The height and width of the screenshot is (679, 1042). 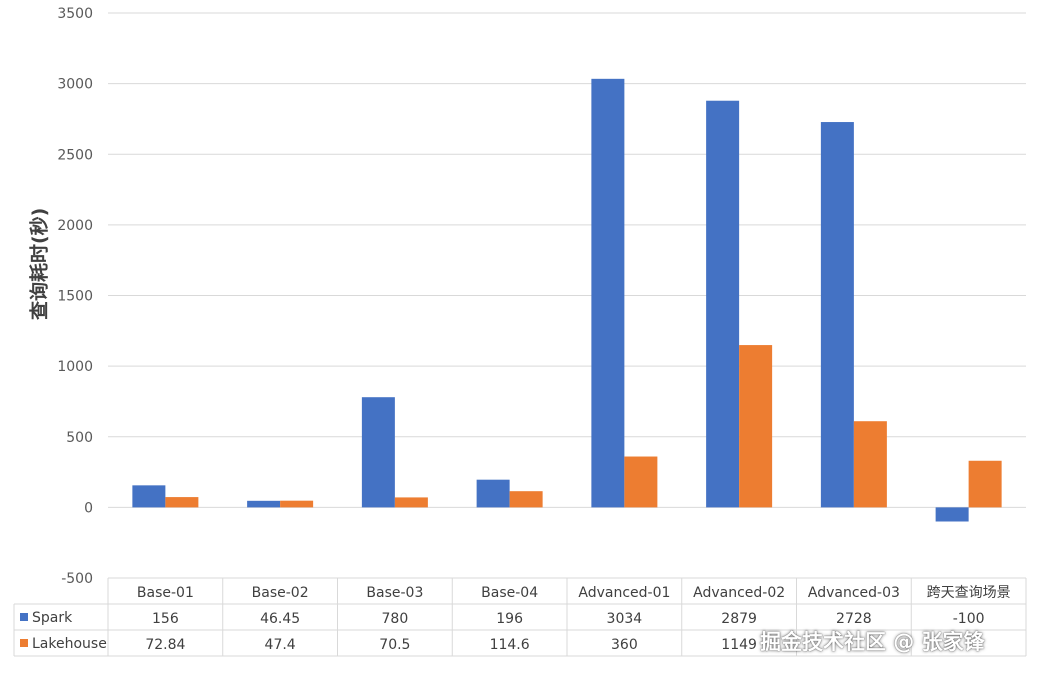 What do you see at coordinates (509, 619) in the screenshot?
I see `data-label: 196` at bounding box center [509, 619].